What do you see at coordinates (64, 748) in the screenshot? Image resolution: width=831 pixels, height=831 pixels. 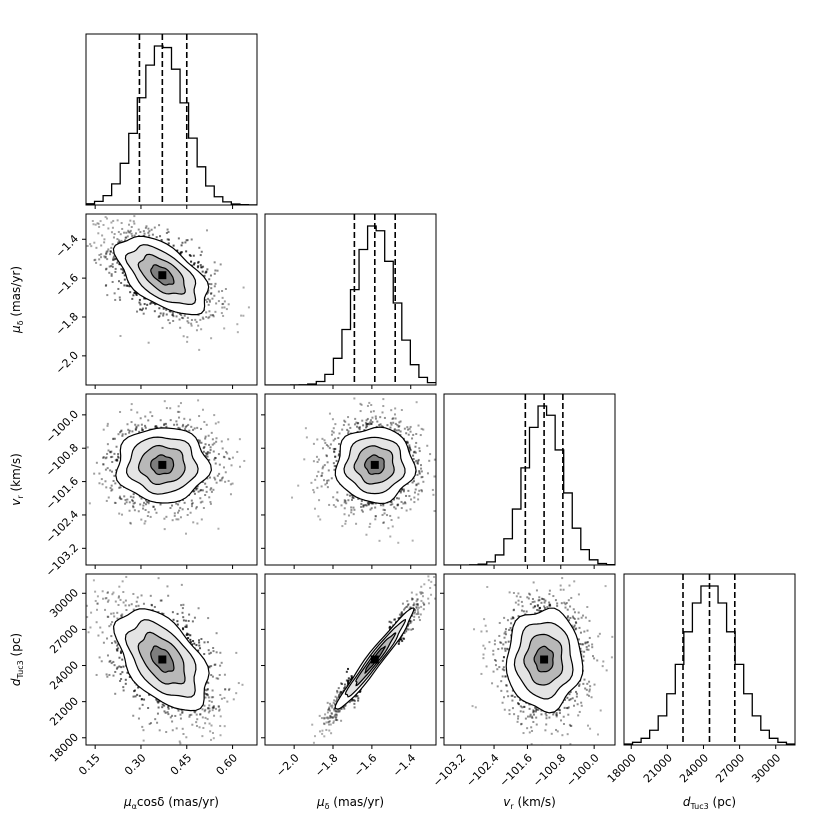 I see `y-tick-label-dist: 18000` at bounding box center [64, 748].